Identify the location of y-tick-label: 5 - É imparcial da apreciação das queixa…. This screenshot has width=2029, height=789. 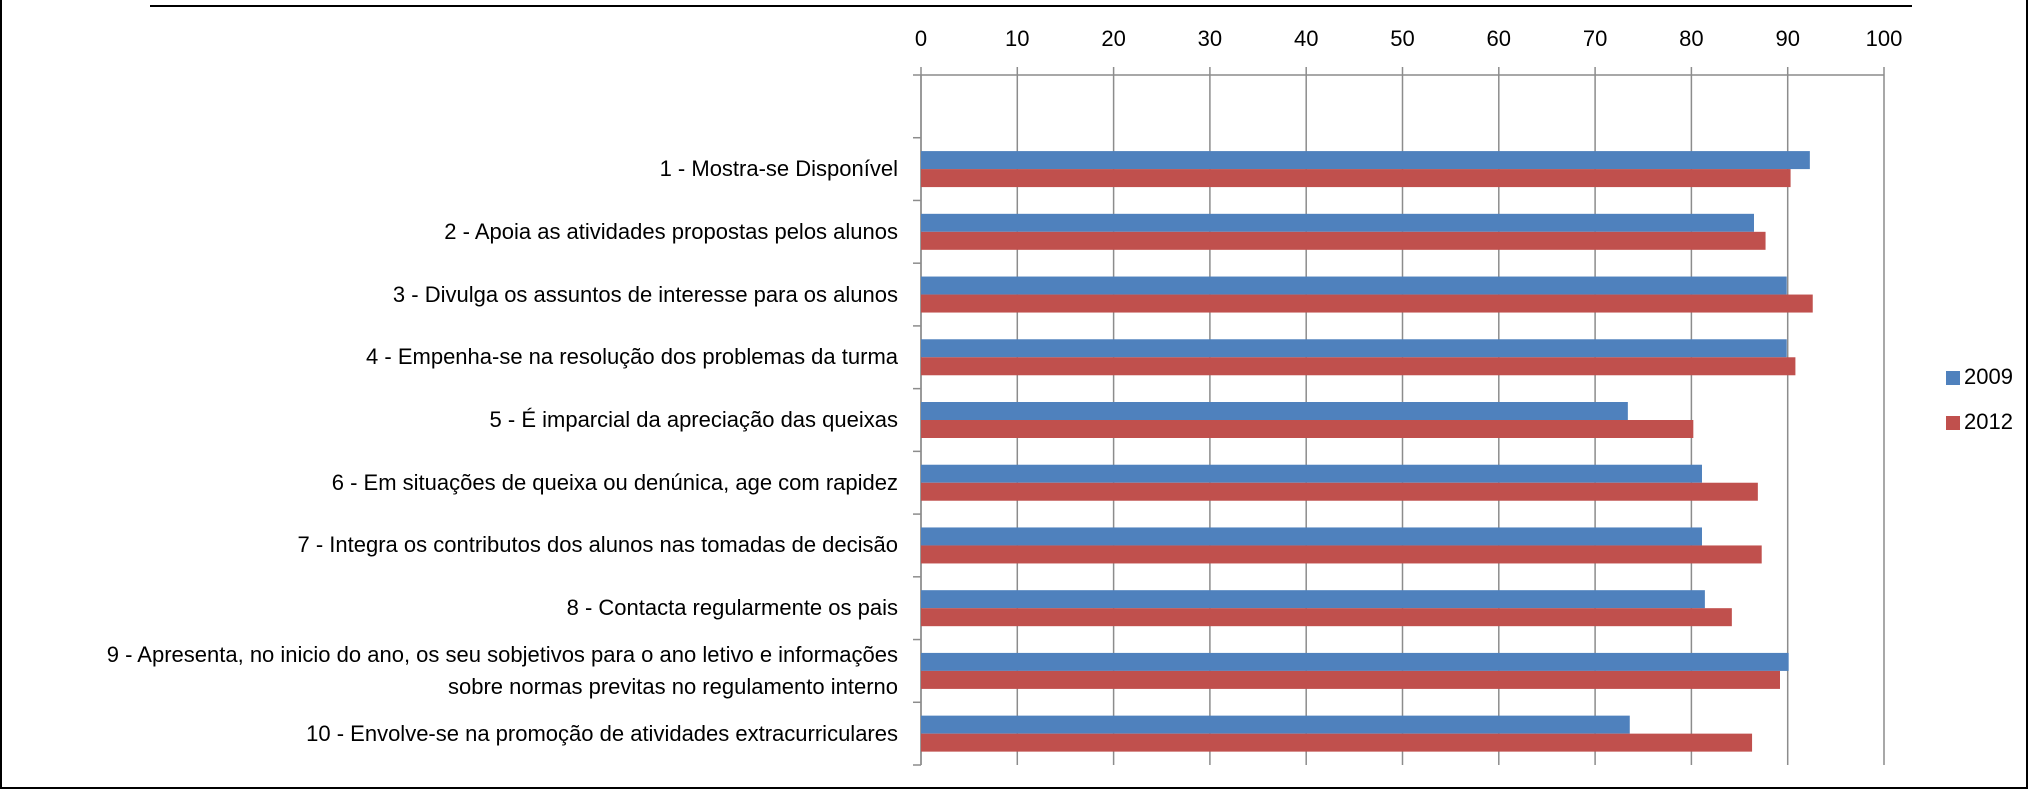
(693, 419).